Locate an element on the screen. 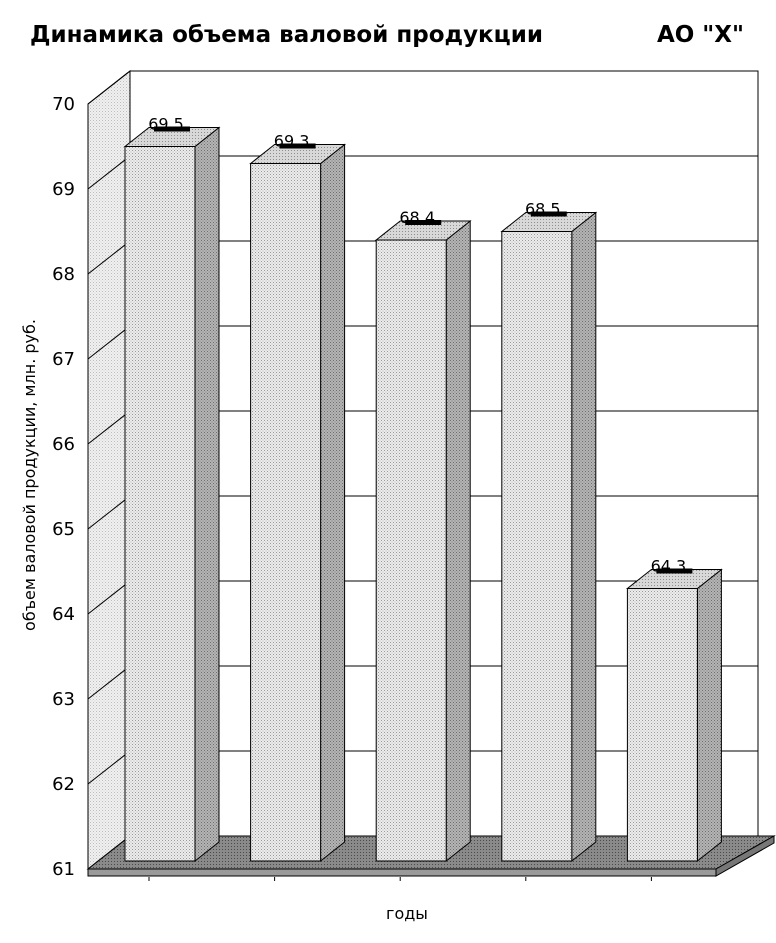  y-tick-label: 68 is located at coordinates (63, 274).